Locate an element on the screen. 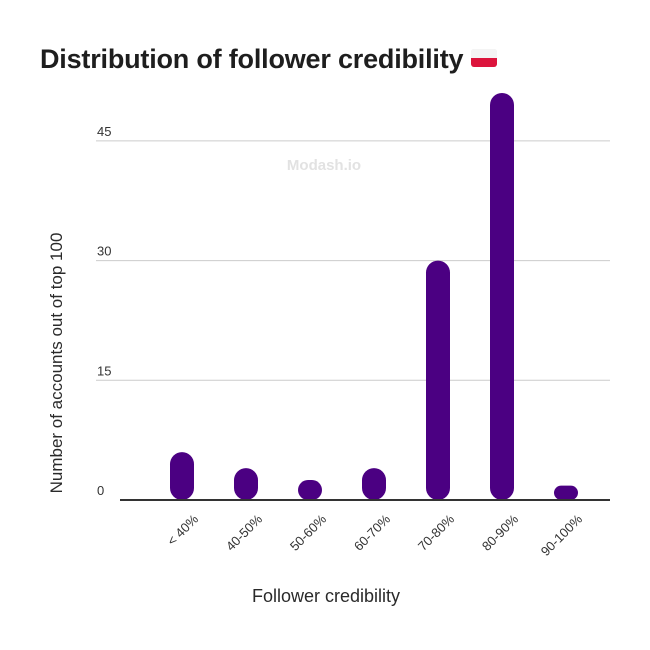 The image size is (650, 650). y-tick-label-0: 0 is located at coordinates (100, 490).